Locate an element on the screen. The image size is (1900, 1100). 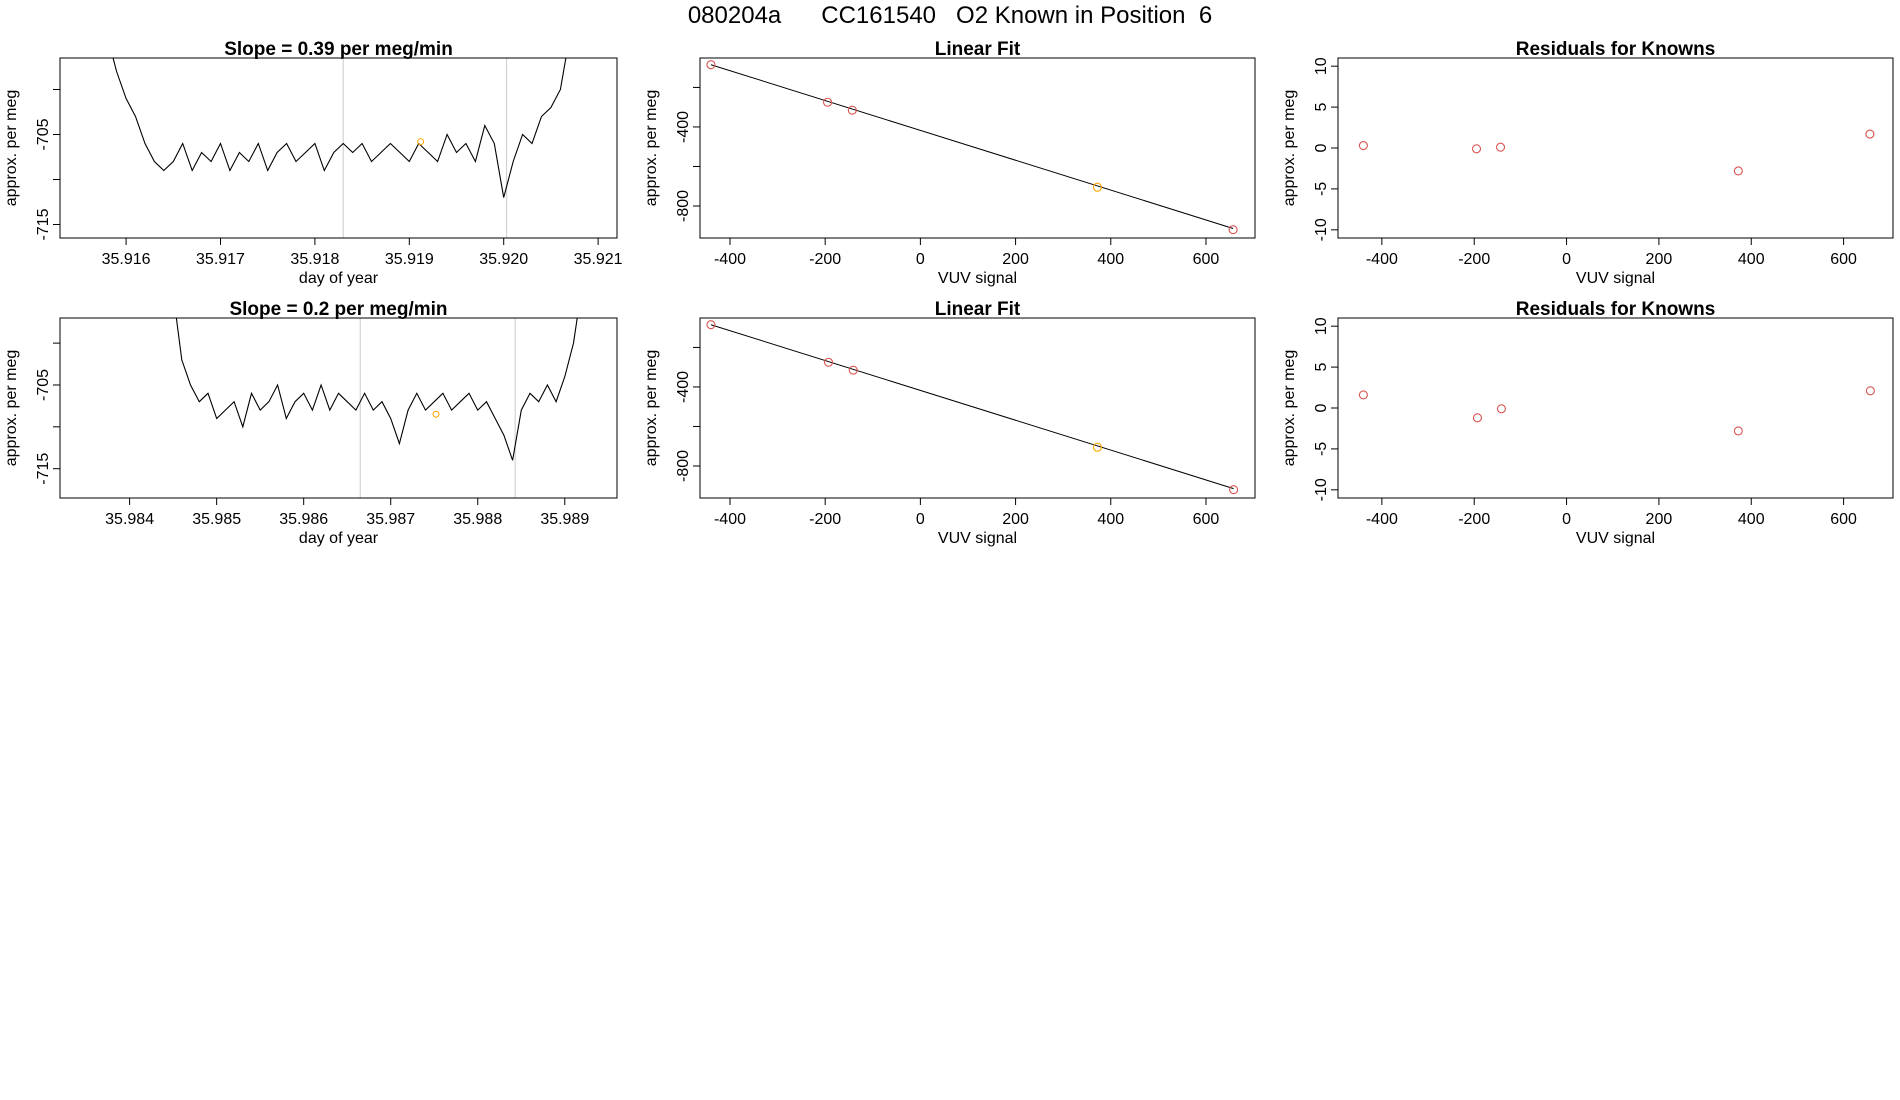
x-tick-label: 35.918 is located at coordinates (314, 259).